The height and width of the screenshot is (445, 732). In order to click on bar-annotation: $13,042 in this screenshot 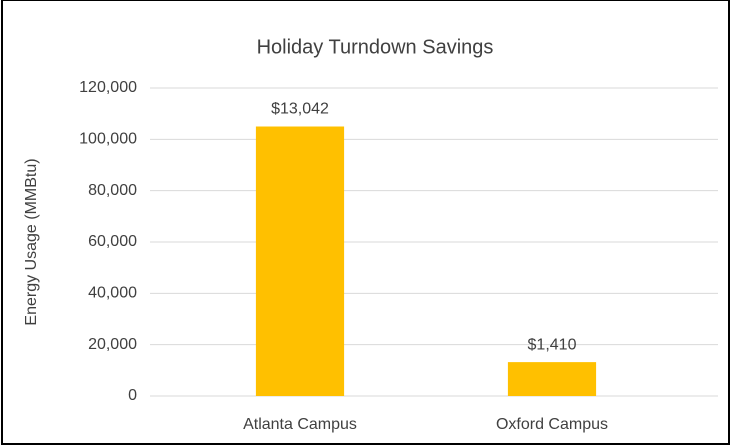, I will do `click(300, 109)`.